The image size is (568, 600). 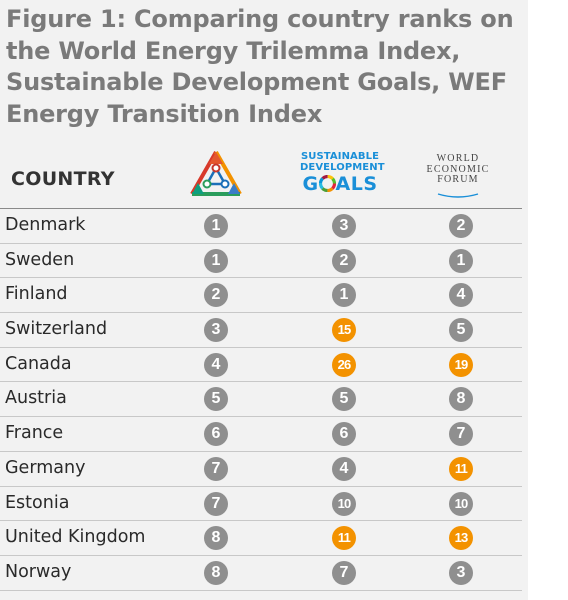 What do you see at coordinates (344, 330) in the screenshot?
I see `sdg-rank-badge: 15` at bounding box center [344, 330].